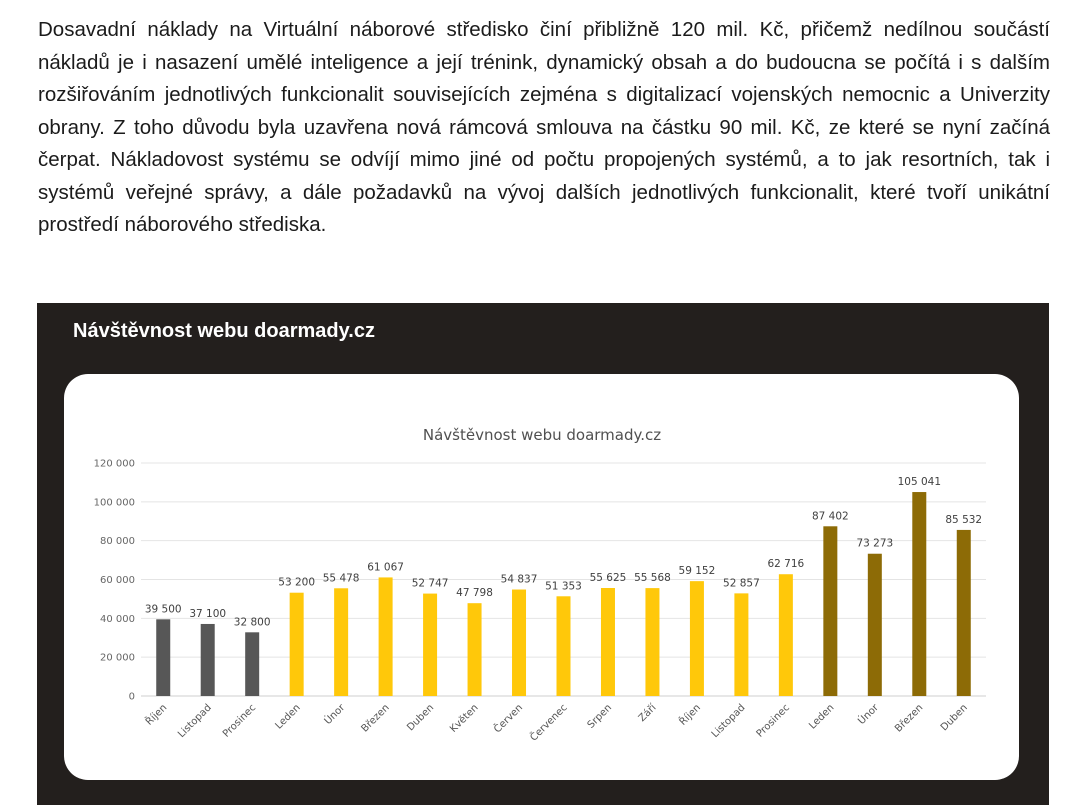  What do you see at coordinates (296, 583) in the screenshot?
I see `data-label: 53 200` at bounding box center [296, 583].